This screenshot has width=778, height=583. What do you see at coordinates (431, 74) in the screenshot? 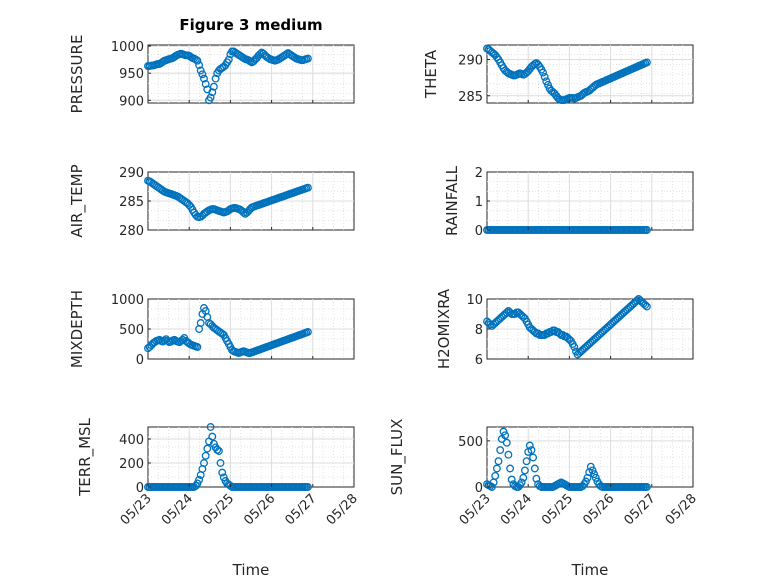
I see `y-axis-label: THETA` at bounding box center [431, 74].